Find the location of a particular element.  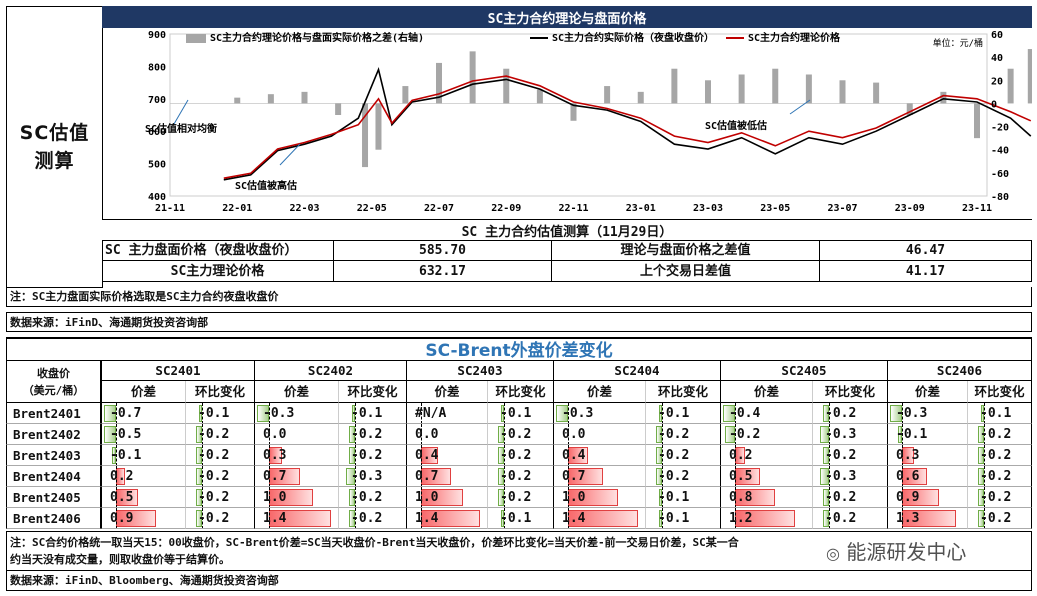

spread-cell: -0.7 is located at coordinates (143, 413).